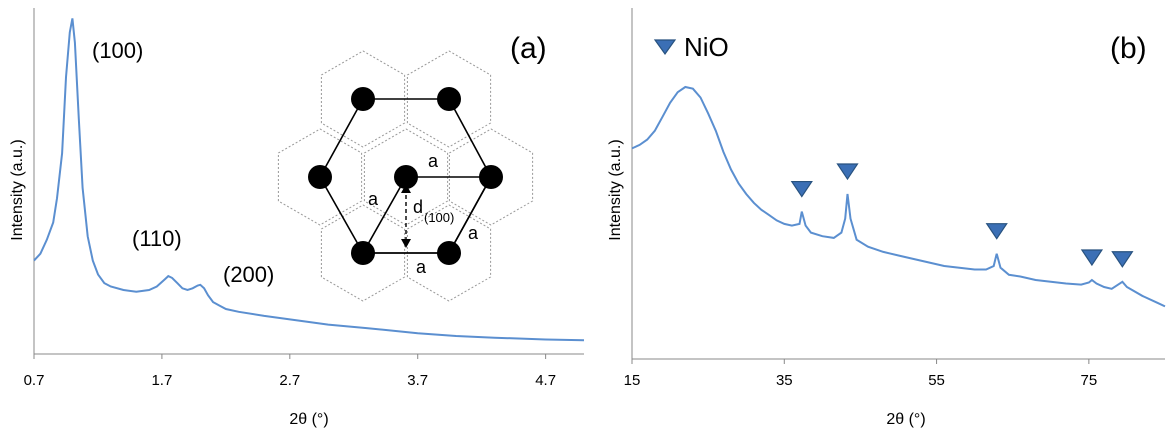 This screenshot has height=433, width=1170. I want to click on panel-b-x-axis-title: 2θ (°), so click(905, 419).